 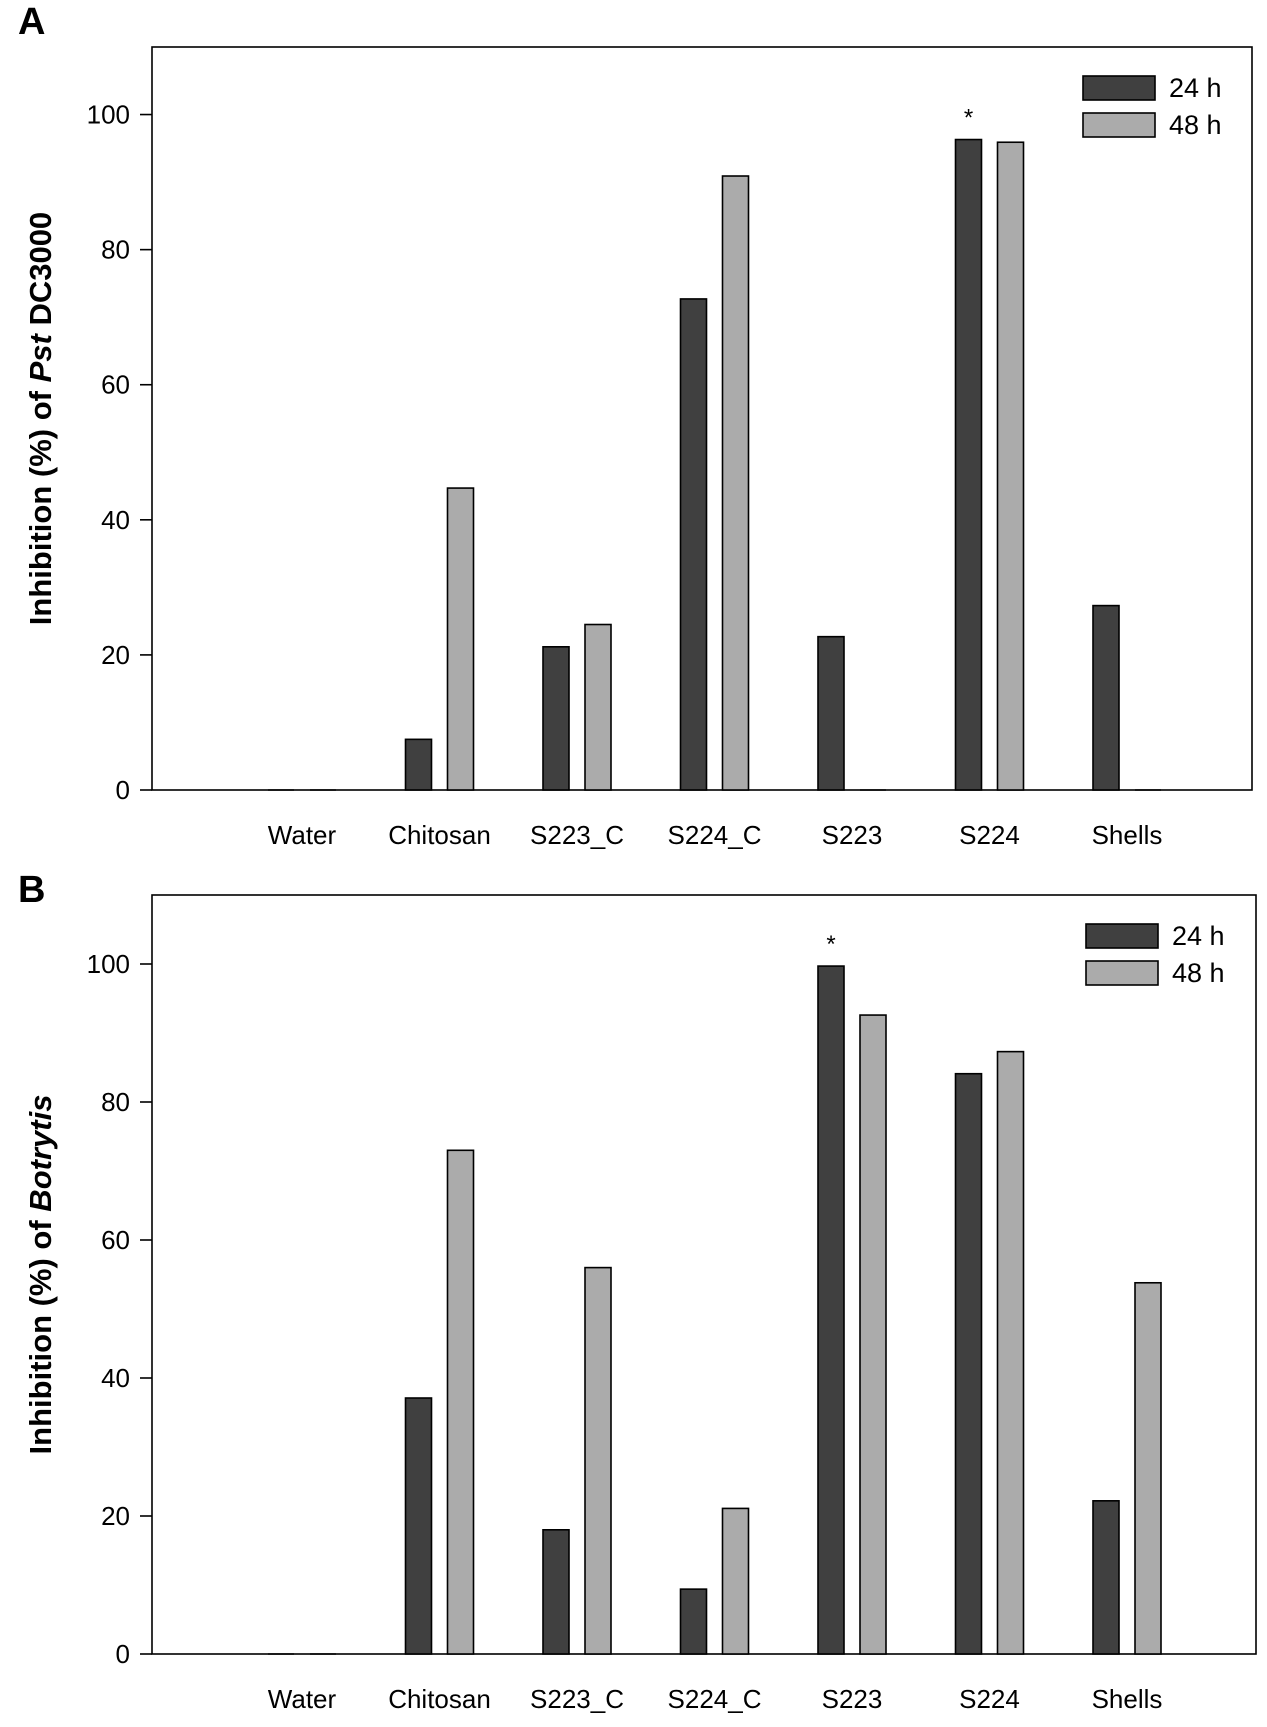 I want to click on y-axis-label: Inhibition (%) of Pst DC3000, so click(x=40, y=418).